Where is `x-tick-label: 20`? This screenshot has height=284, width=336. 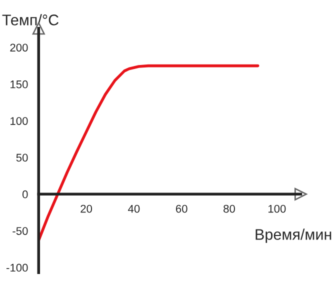
x-tick-label: 20 is located at coordinates (86, 208).